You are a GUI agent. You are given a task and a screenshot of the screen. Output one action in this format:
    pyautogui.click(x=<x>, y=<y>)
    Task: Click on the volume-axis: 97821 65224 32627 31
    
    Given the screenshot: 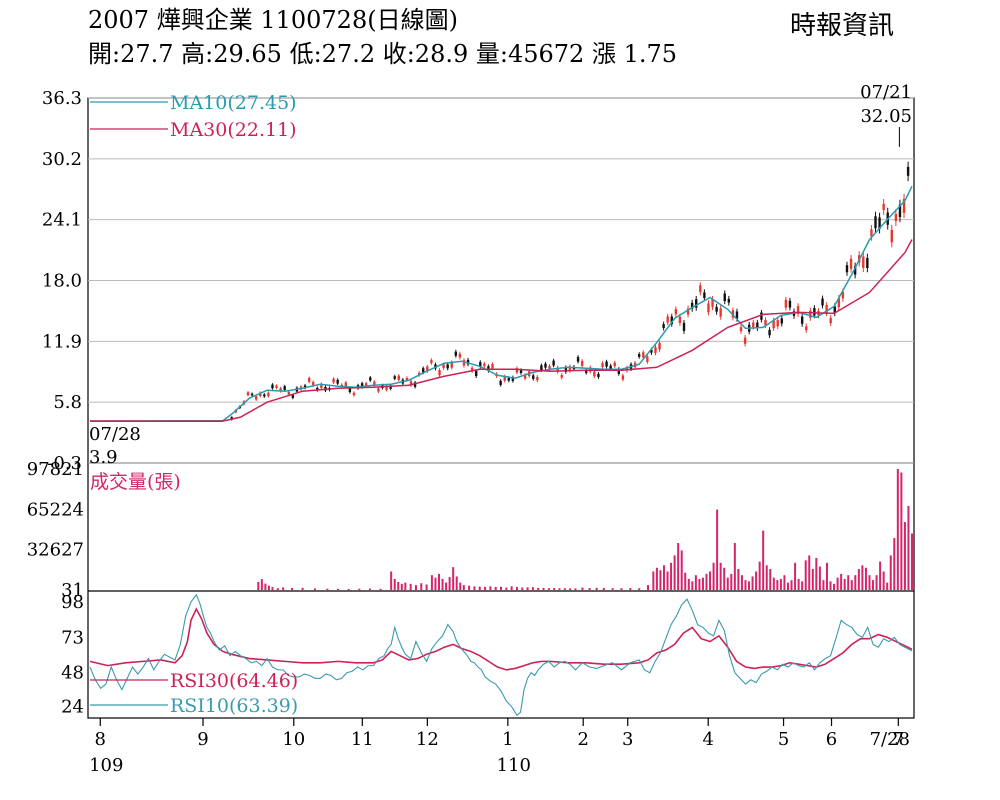 What is the action you would take?
    pyautogui.click(x=55, y=530)
    